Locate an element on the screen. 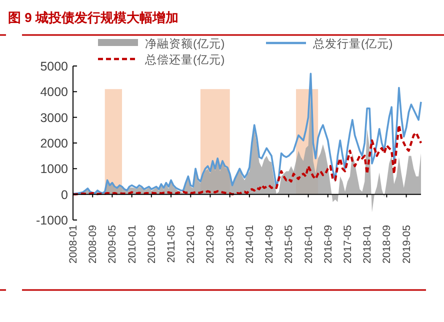 The height and width of the screenshot is (322, 444). x-tick-label: 2009-05 is located at coordinates (112, 244).